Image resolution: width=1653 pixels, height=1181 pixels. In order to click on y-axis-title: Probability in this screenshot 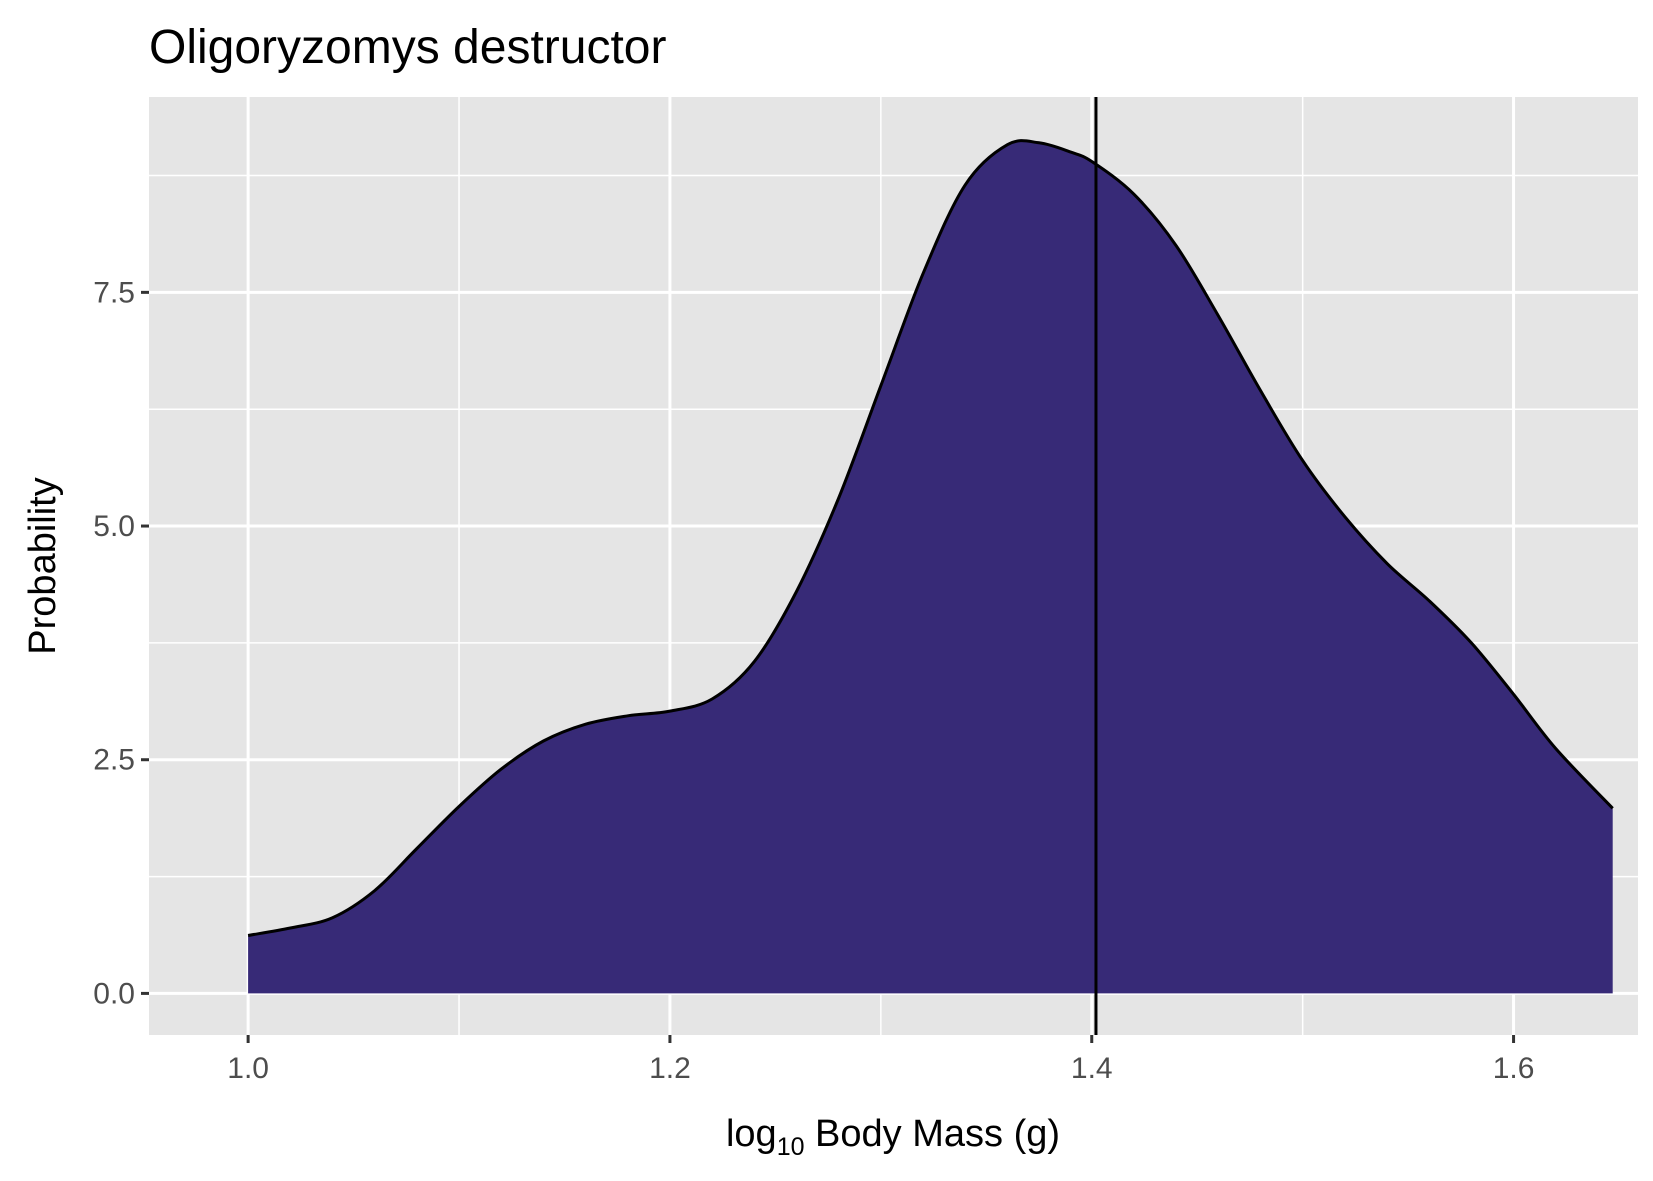, I will do `click(43, 565)`.